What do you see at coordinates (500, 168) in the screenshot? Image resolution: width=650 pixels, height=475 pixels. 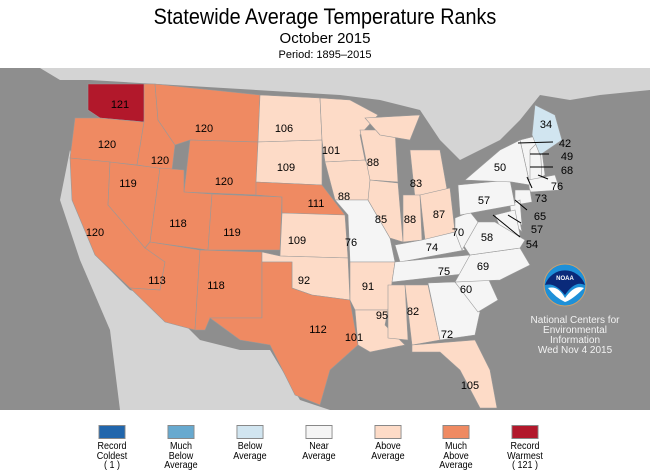 I see `state-rank-label: 50` at bounding box center [500, 168].